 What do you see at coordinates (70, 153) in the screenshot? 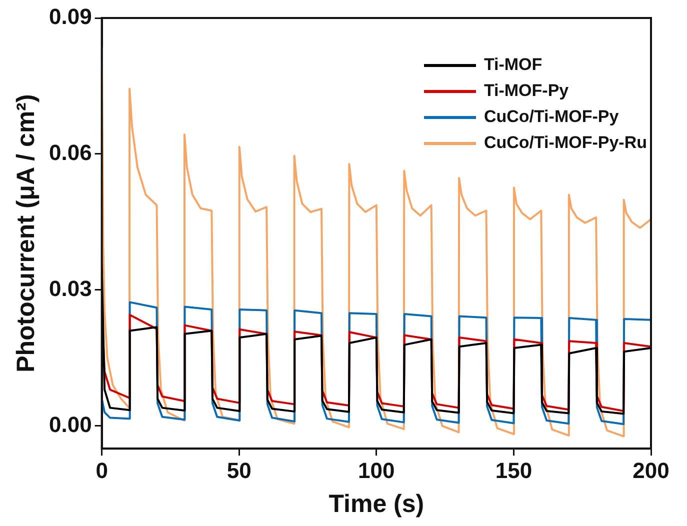
I see `y-tick-label: 0.06` at bounding box center [70, 153].